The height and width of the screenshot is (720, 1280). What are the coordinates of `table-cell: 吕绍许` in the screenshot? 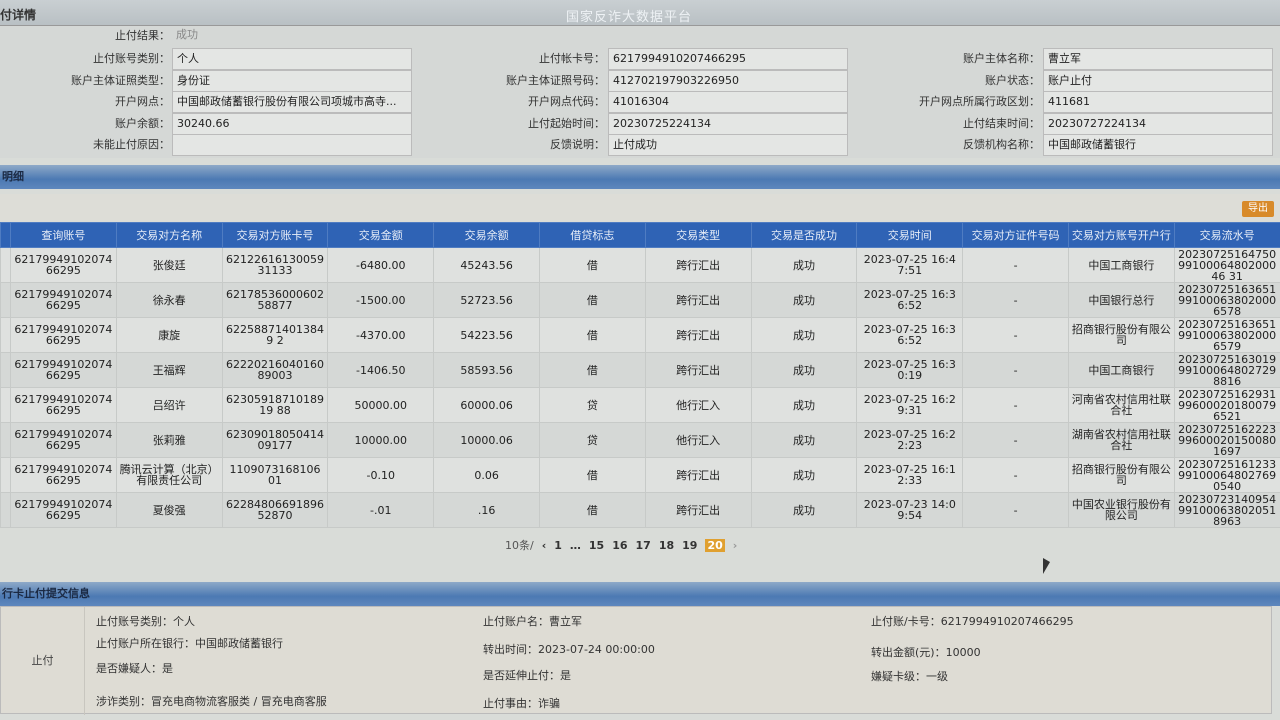 It's located at (169, 405).